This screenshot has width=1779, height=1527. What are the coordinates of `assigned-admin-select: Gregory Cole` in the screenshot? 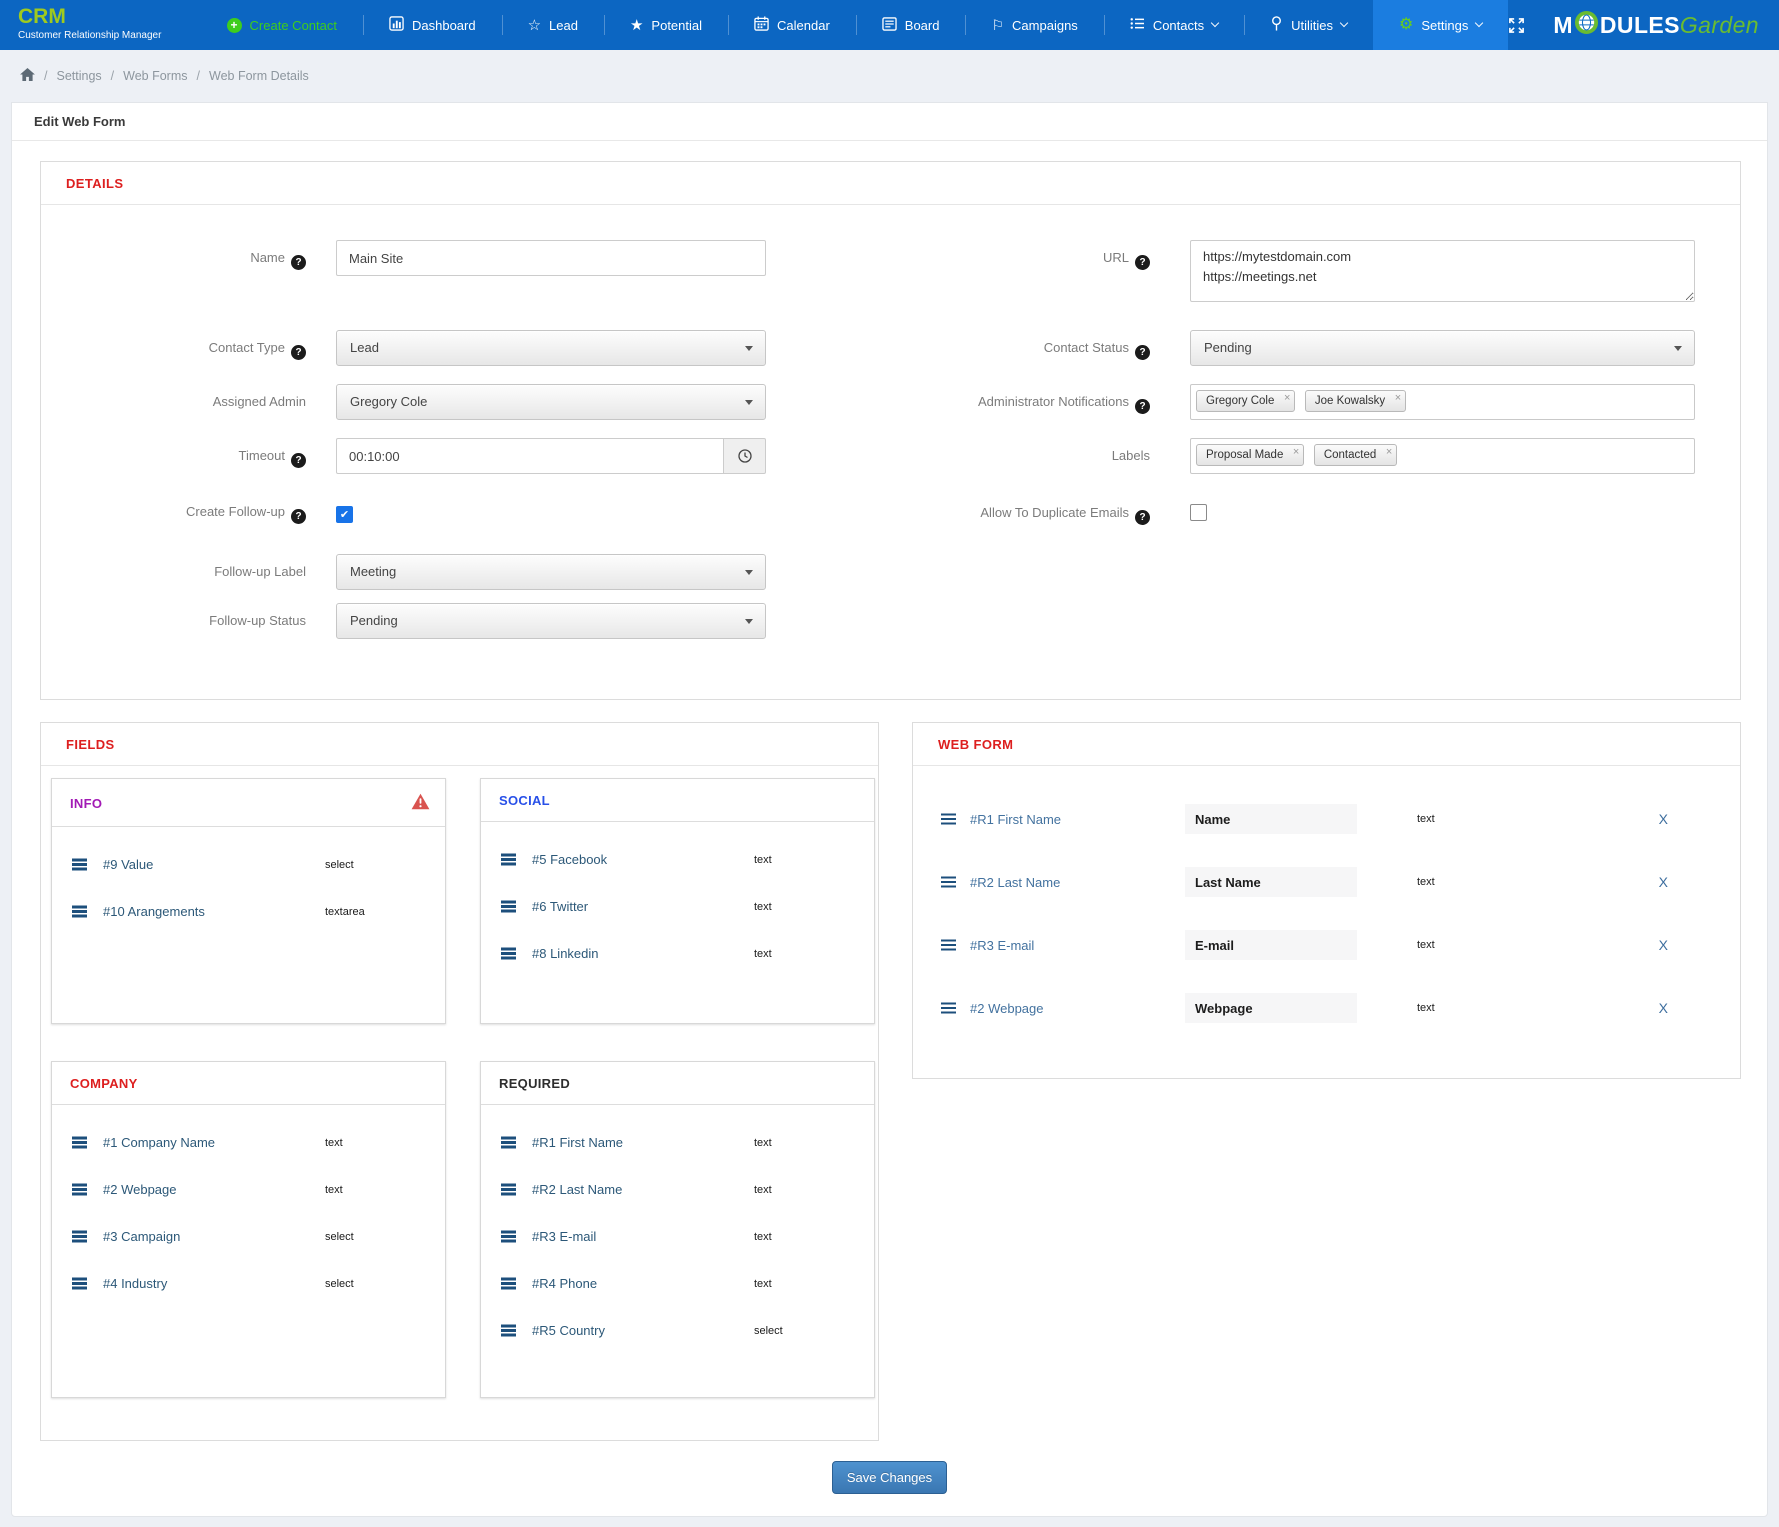 It's located at (551, 402).